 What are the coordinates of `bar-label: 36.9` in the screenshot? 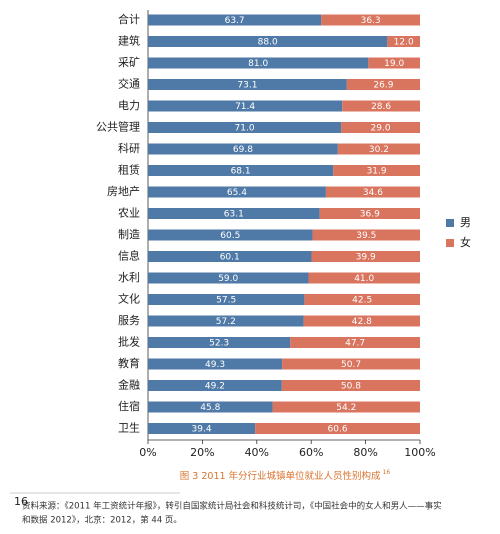 It's located at (370, 215).